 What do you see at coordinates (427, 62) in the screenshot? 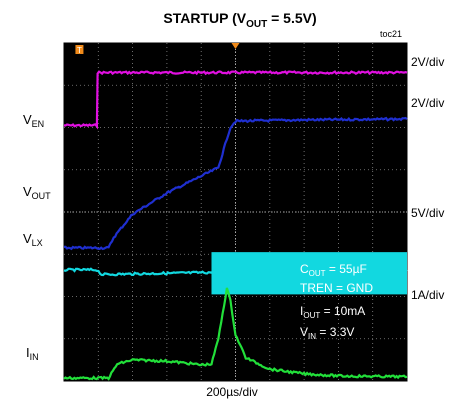
I see `scale-label-ven: 2V/div` at bounding box center [427, 62].